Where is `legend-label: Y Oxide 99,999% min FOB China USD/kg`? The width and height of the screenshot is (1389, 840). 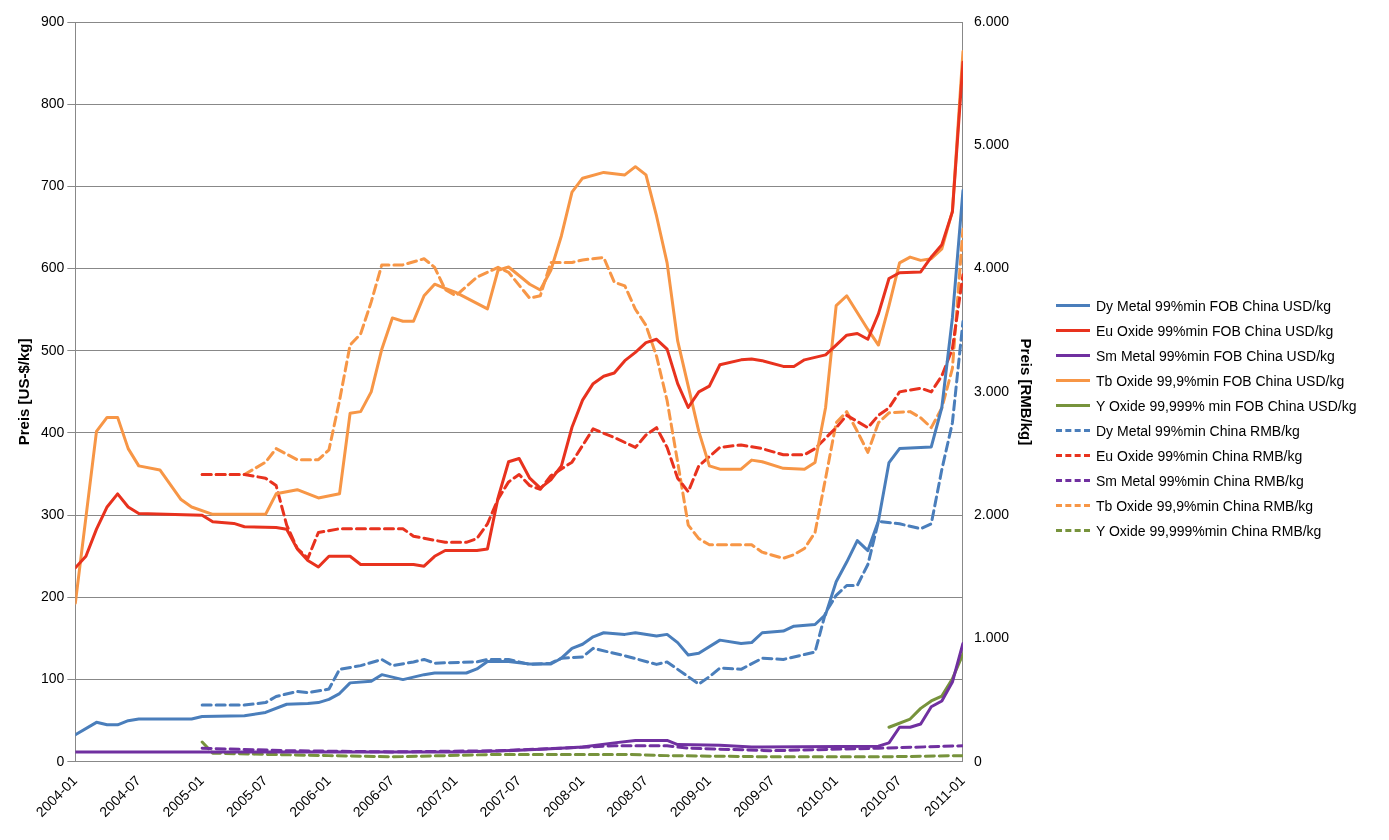
legend-label: Y Oxide 99,999% min FOB China USD/kg is located at coordinates (1226, 405).